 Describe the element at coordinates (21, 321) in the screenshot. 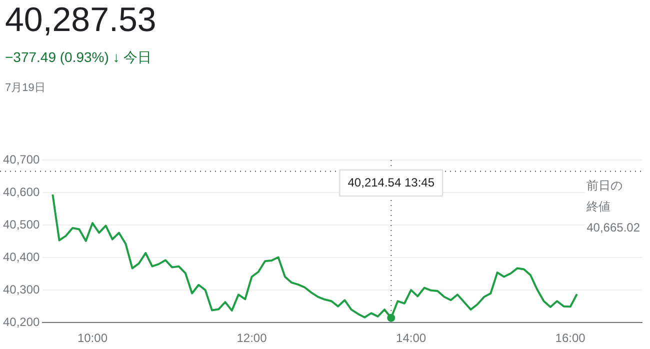

I see `y-tick-label: 40,200` at that location.